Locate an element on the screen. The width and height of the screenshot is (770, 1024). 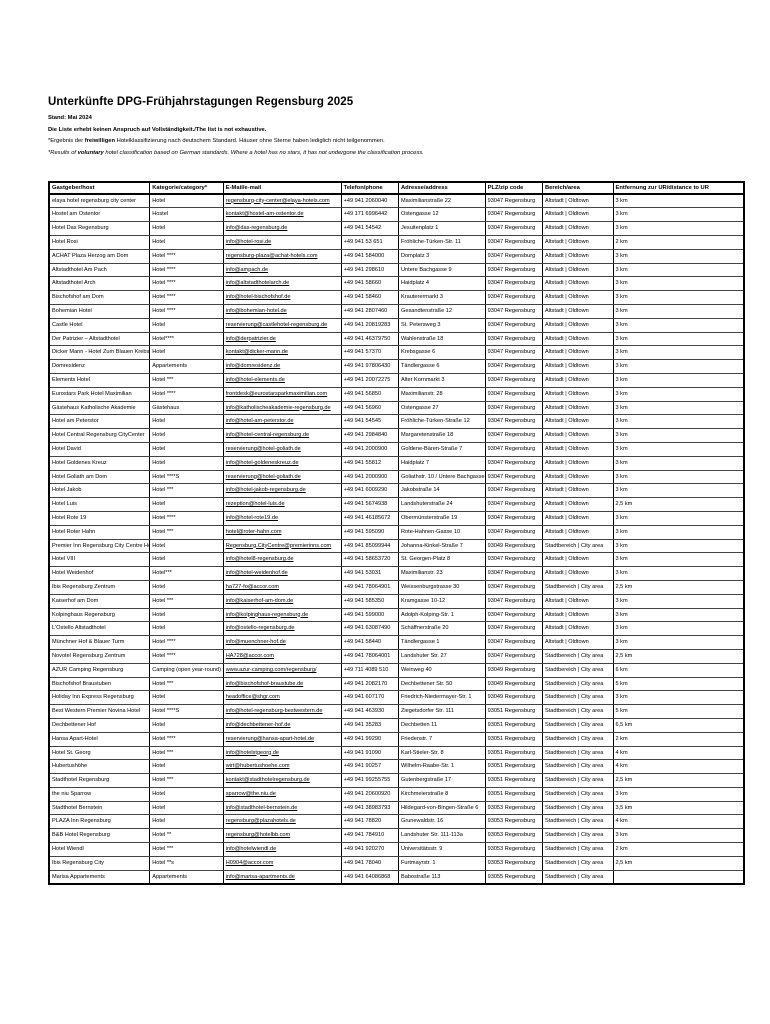
email-link: wirt@hubertushoehe.com is located at coordinates (257, 766).